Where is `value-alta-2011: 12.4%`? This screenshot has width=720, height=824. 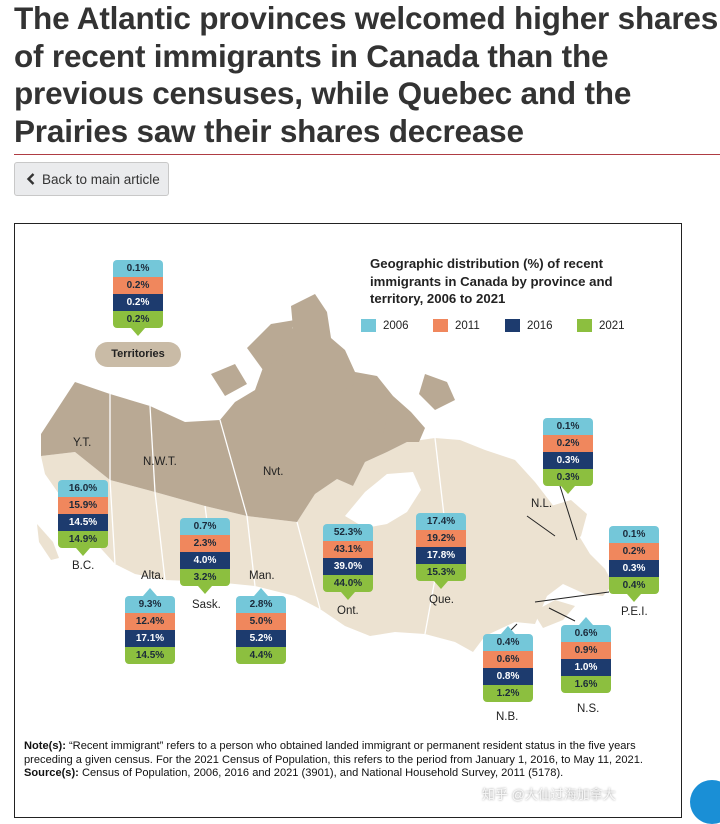
value-alta-2011: 12.4% is located at coordinates (150, 621).